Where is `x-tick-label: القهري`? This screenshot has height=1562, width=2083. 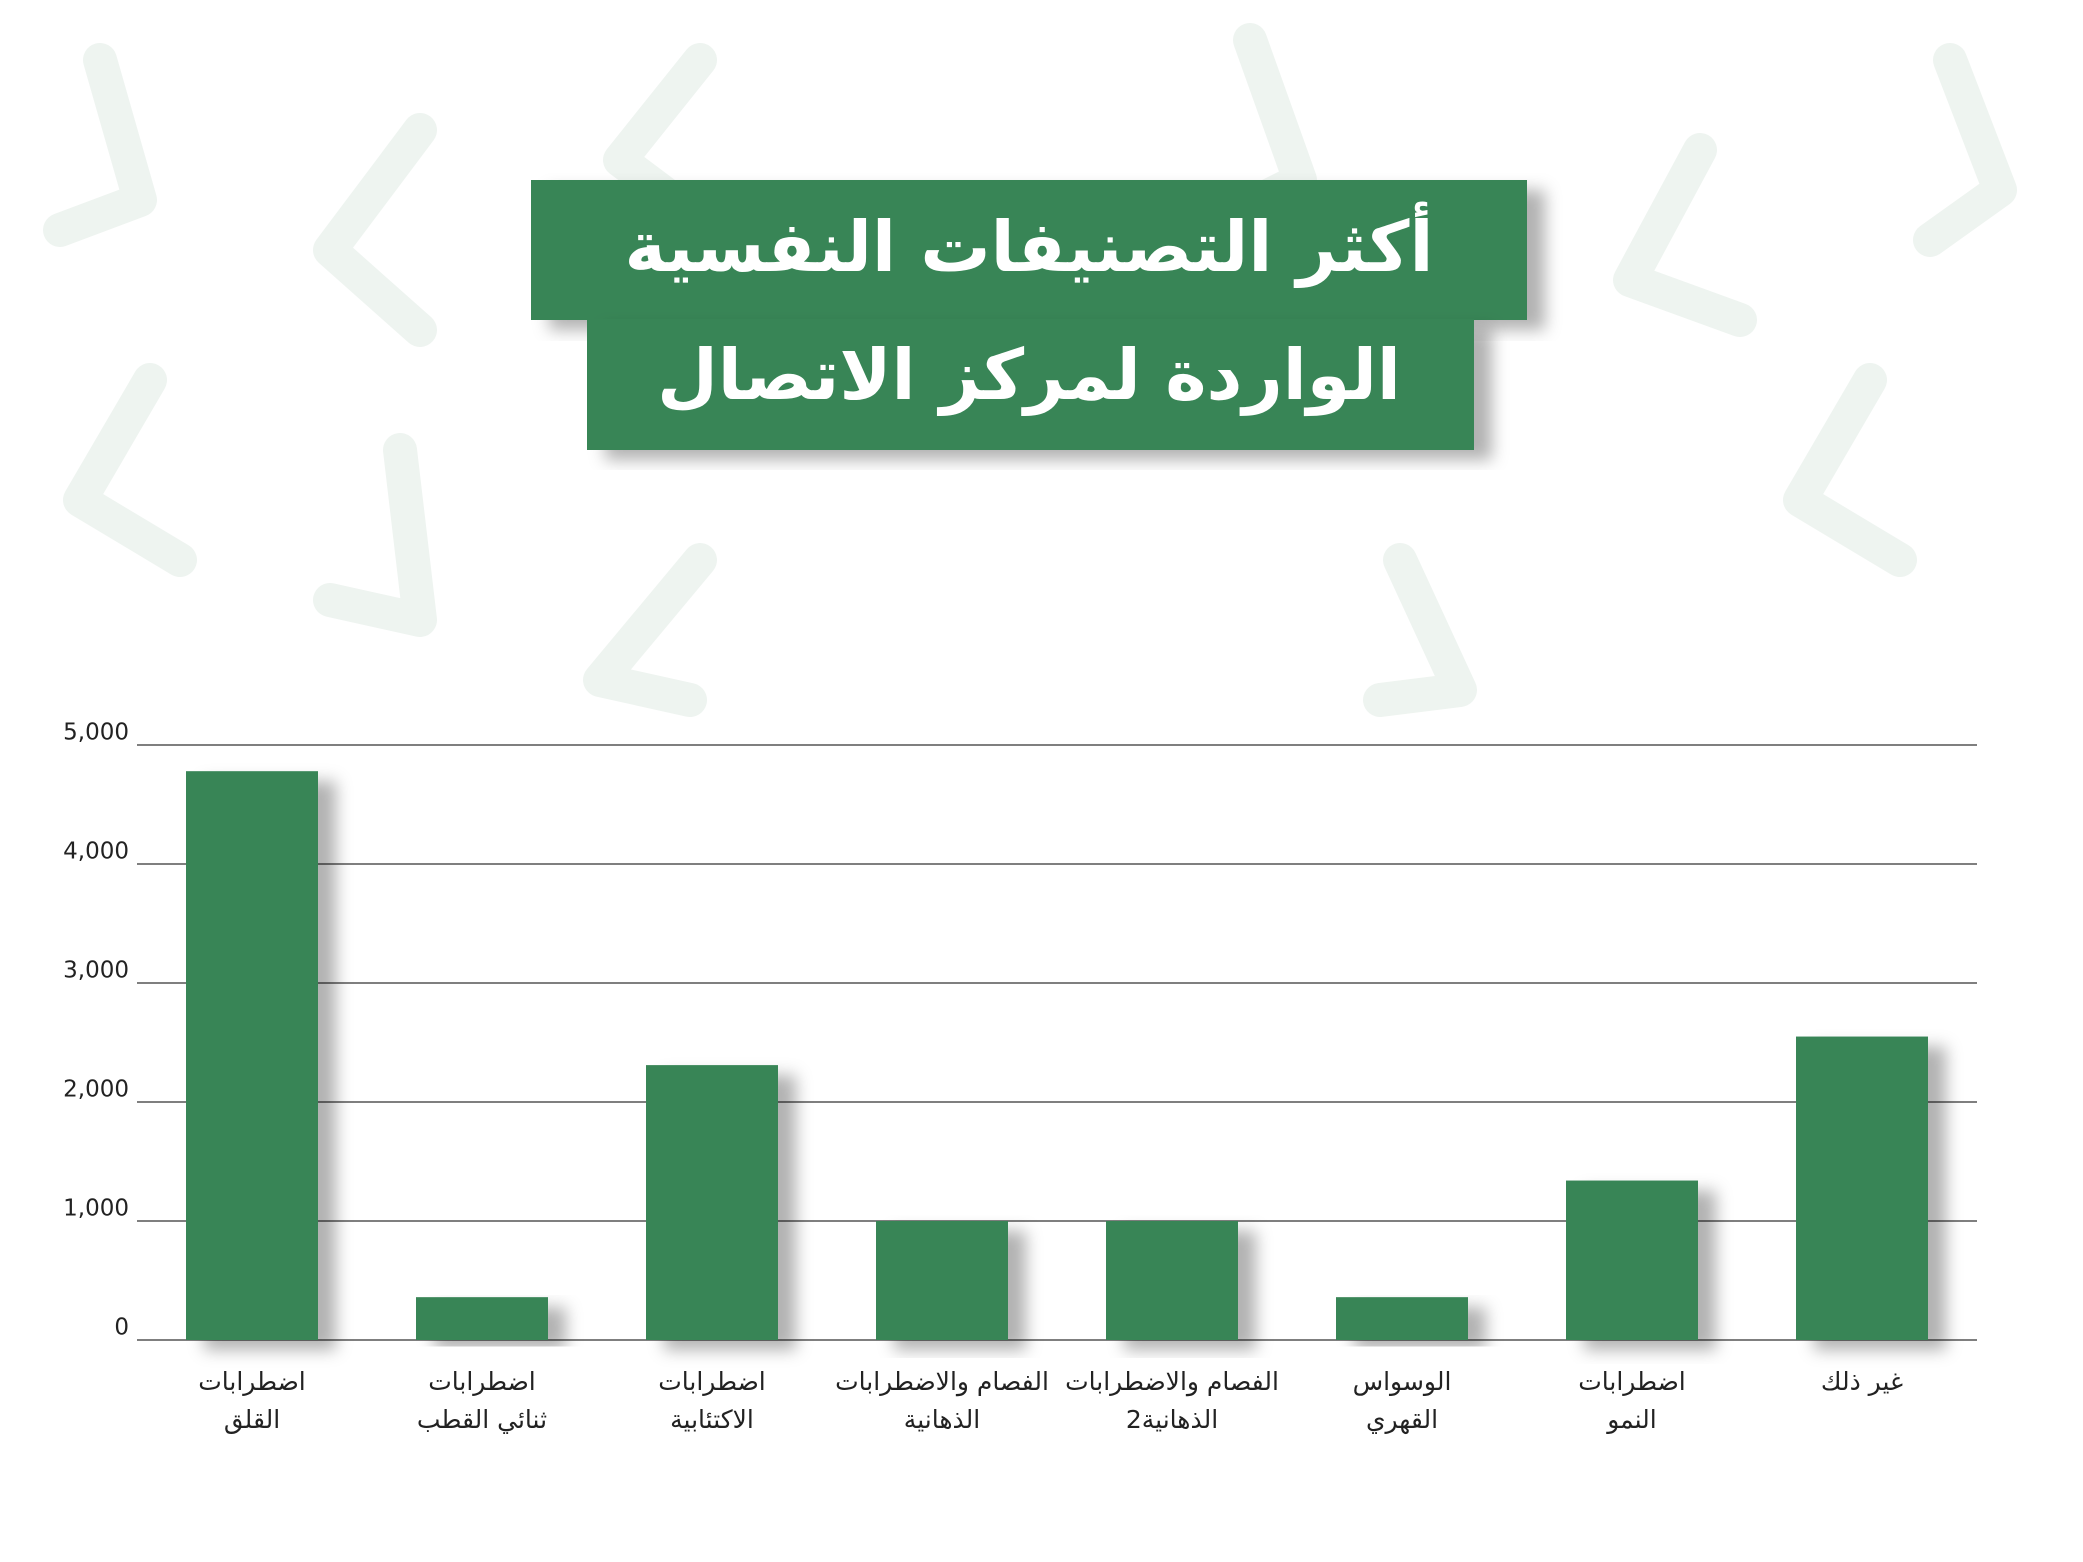
x-tick-label: القهري is located at coordinates (1402, 1420).